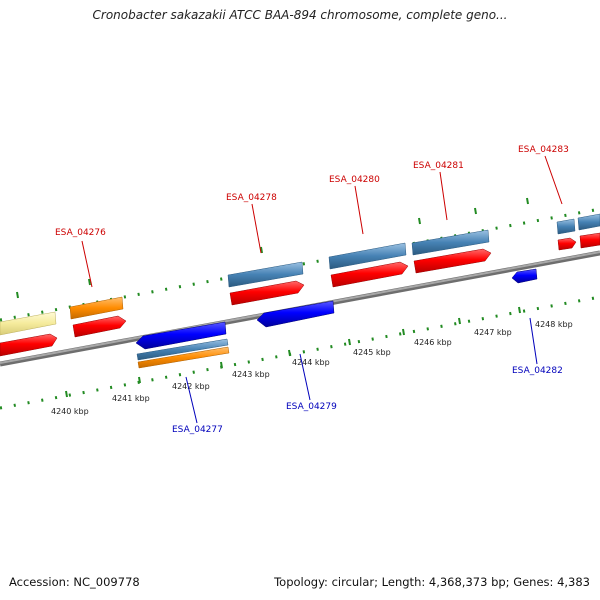 The width and height of the screenshot is (600, 600). I want to click on scale-label: 4244 kbp, so click(311, 362).